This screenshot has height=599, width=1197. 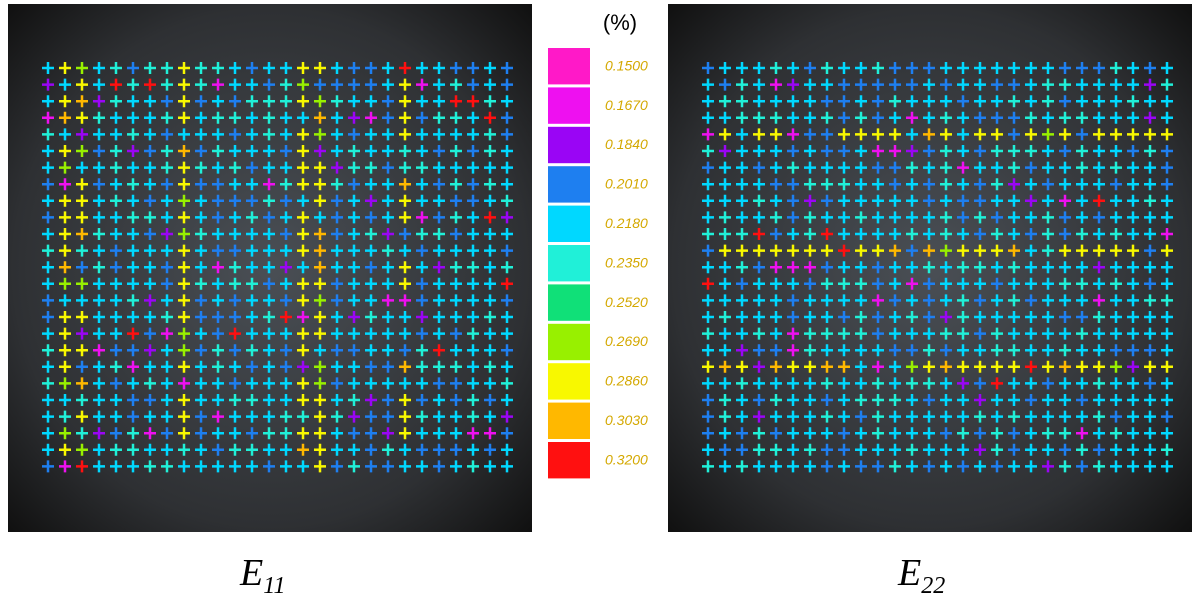 I want to click on colorbar-label: 0.2350, so click(x=626, y=262).